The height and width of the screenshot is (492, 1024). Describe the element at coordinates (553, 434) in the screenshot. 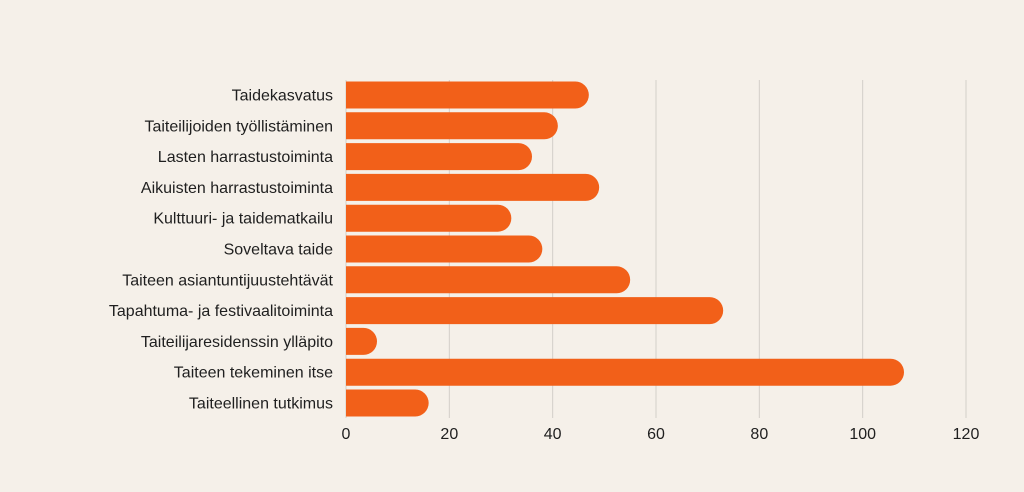

I see `x-tick-label: 40` at that location.